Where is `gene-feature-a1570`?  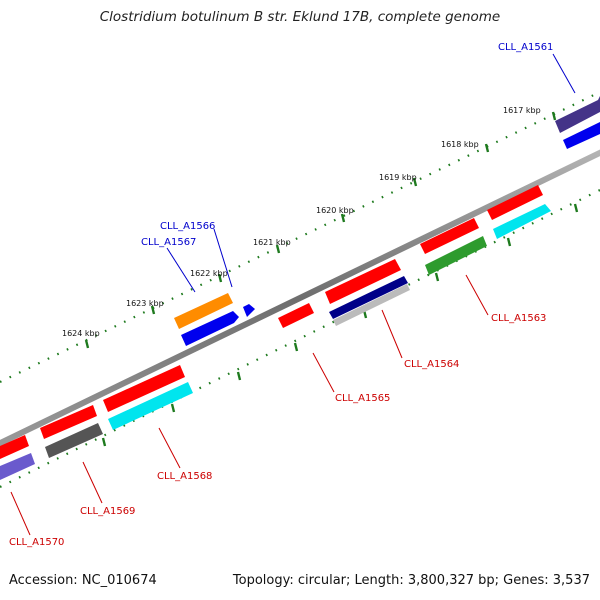 gene-feature-a1570 is located at coordinates (17, 466).